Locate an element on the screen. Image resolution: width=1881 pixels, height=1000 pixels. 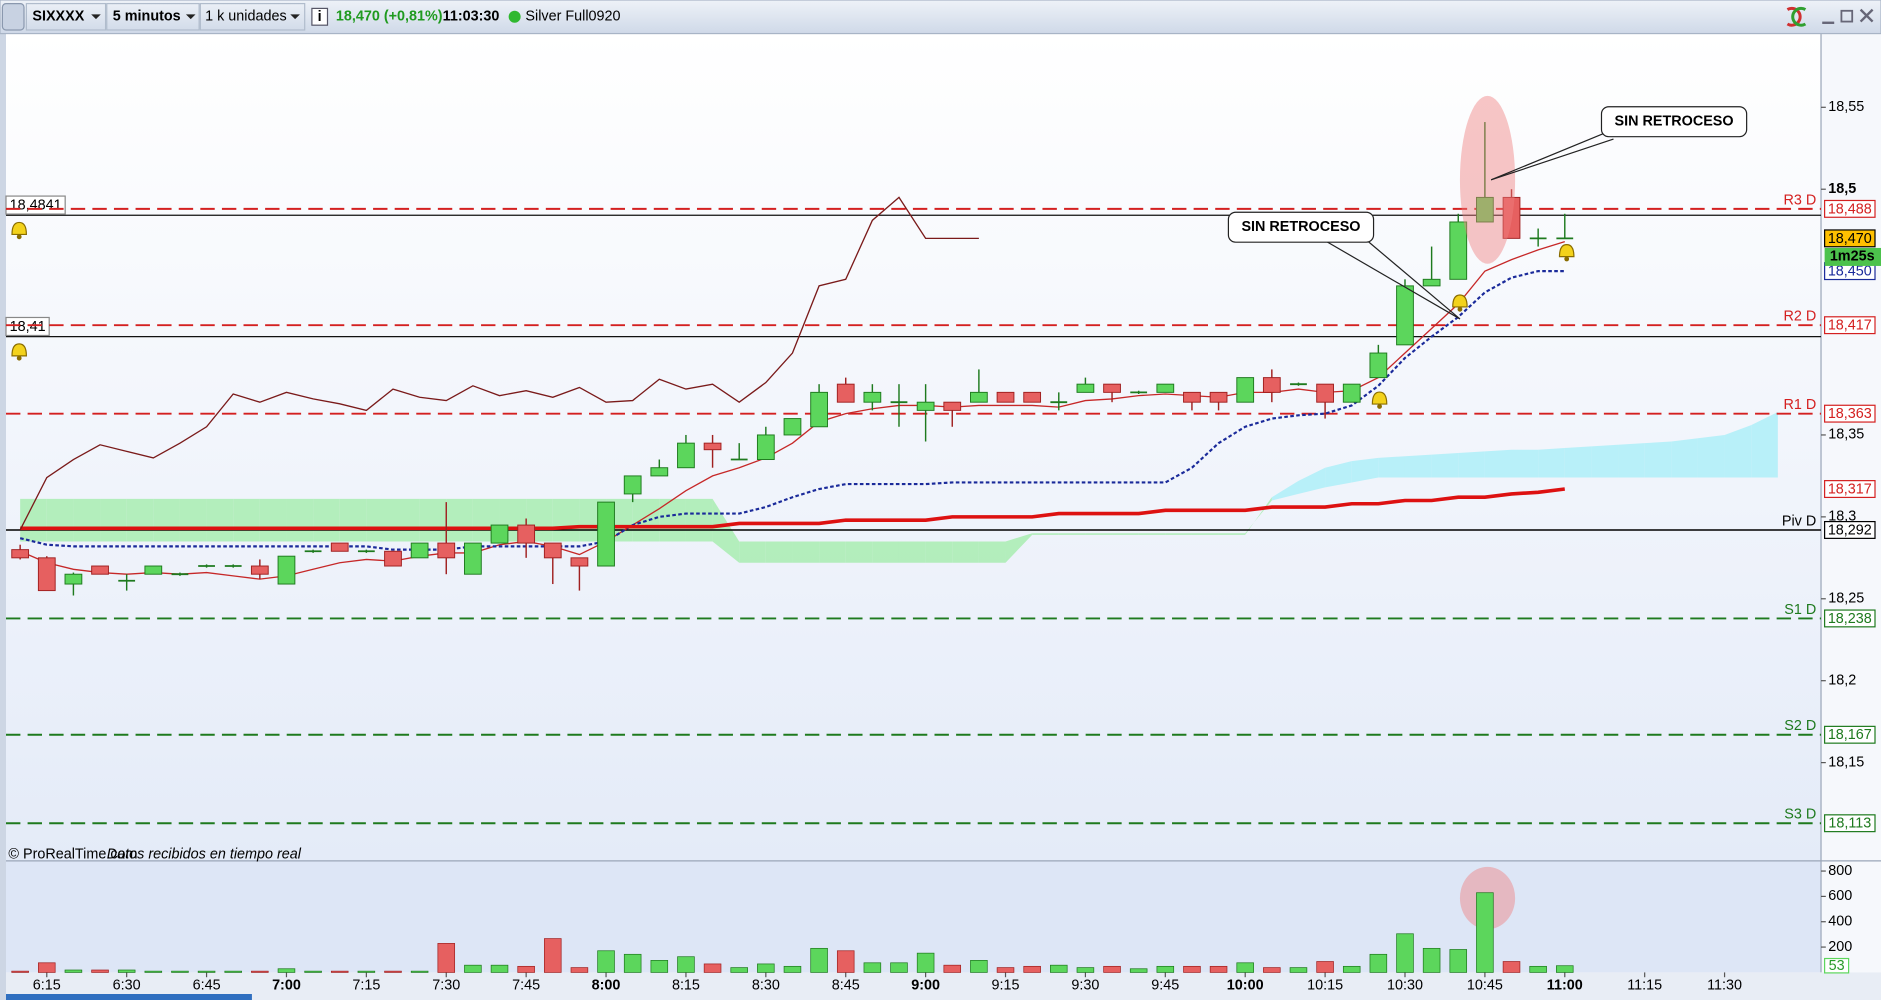
marker-label-box is located at coordinates (27, 326).